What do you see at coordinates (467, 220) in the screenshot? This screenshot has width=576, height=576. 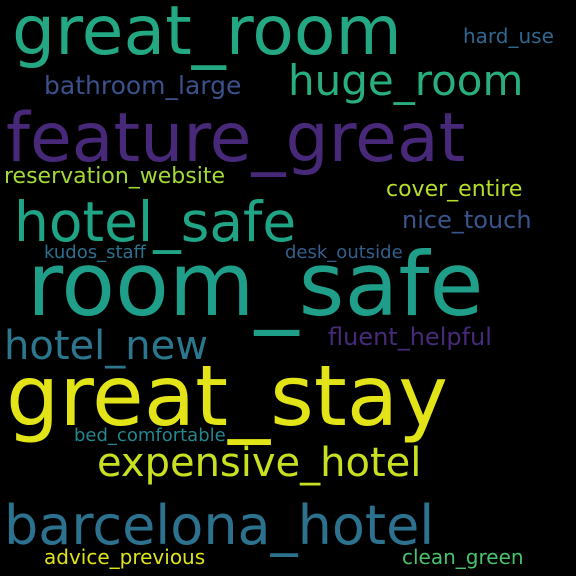 I see `word-nice-touch: nice_touch` at bounding box center [467, 220].